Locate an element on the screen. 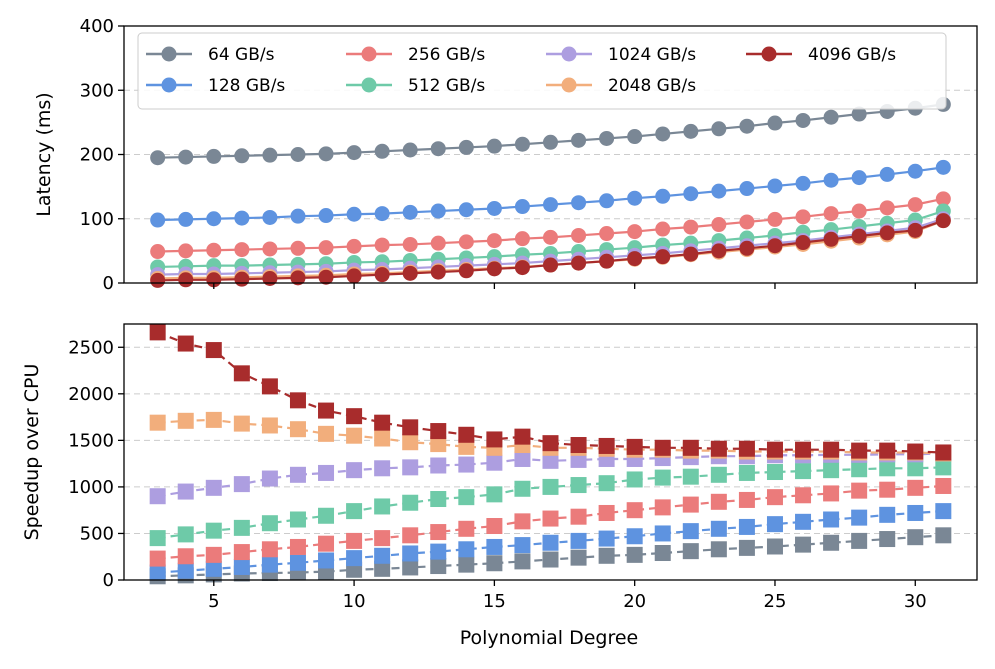  legend-entry: 4096 GB/s is located at coordinates (821, 55).